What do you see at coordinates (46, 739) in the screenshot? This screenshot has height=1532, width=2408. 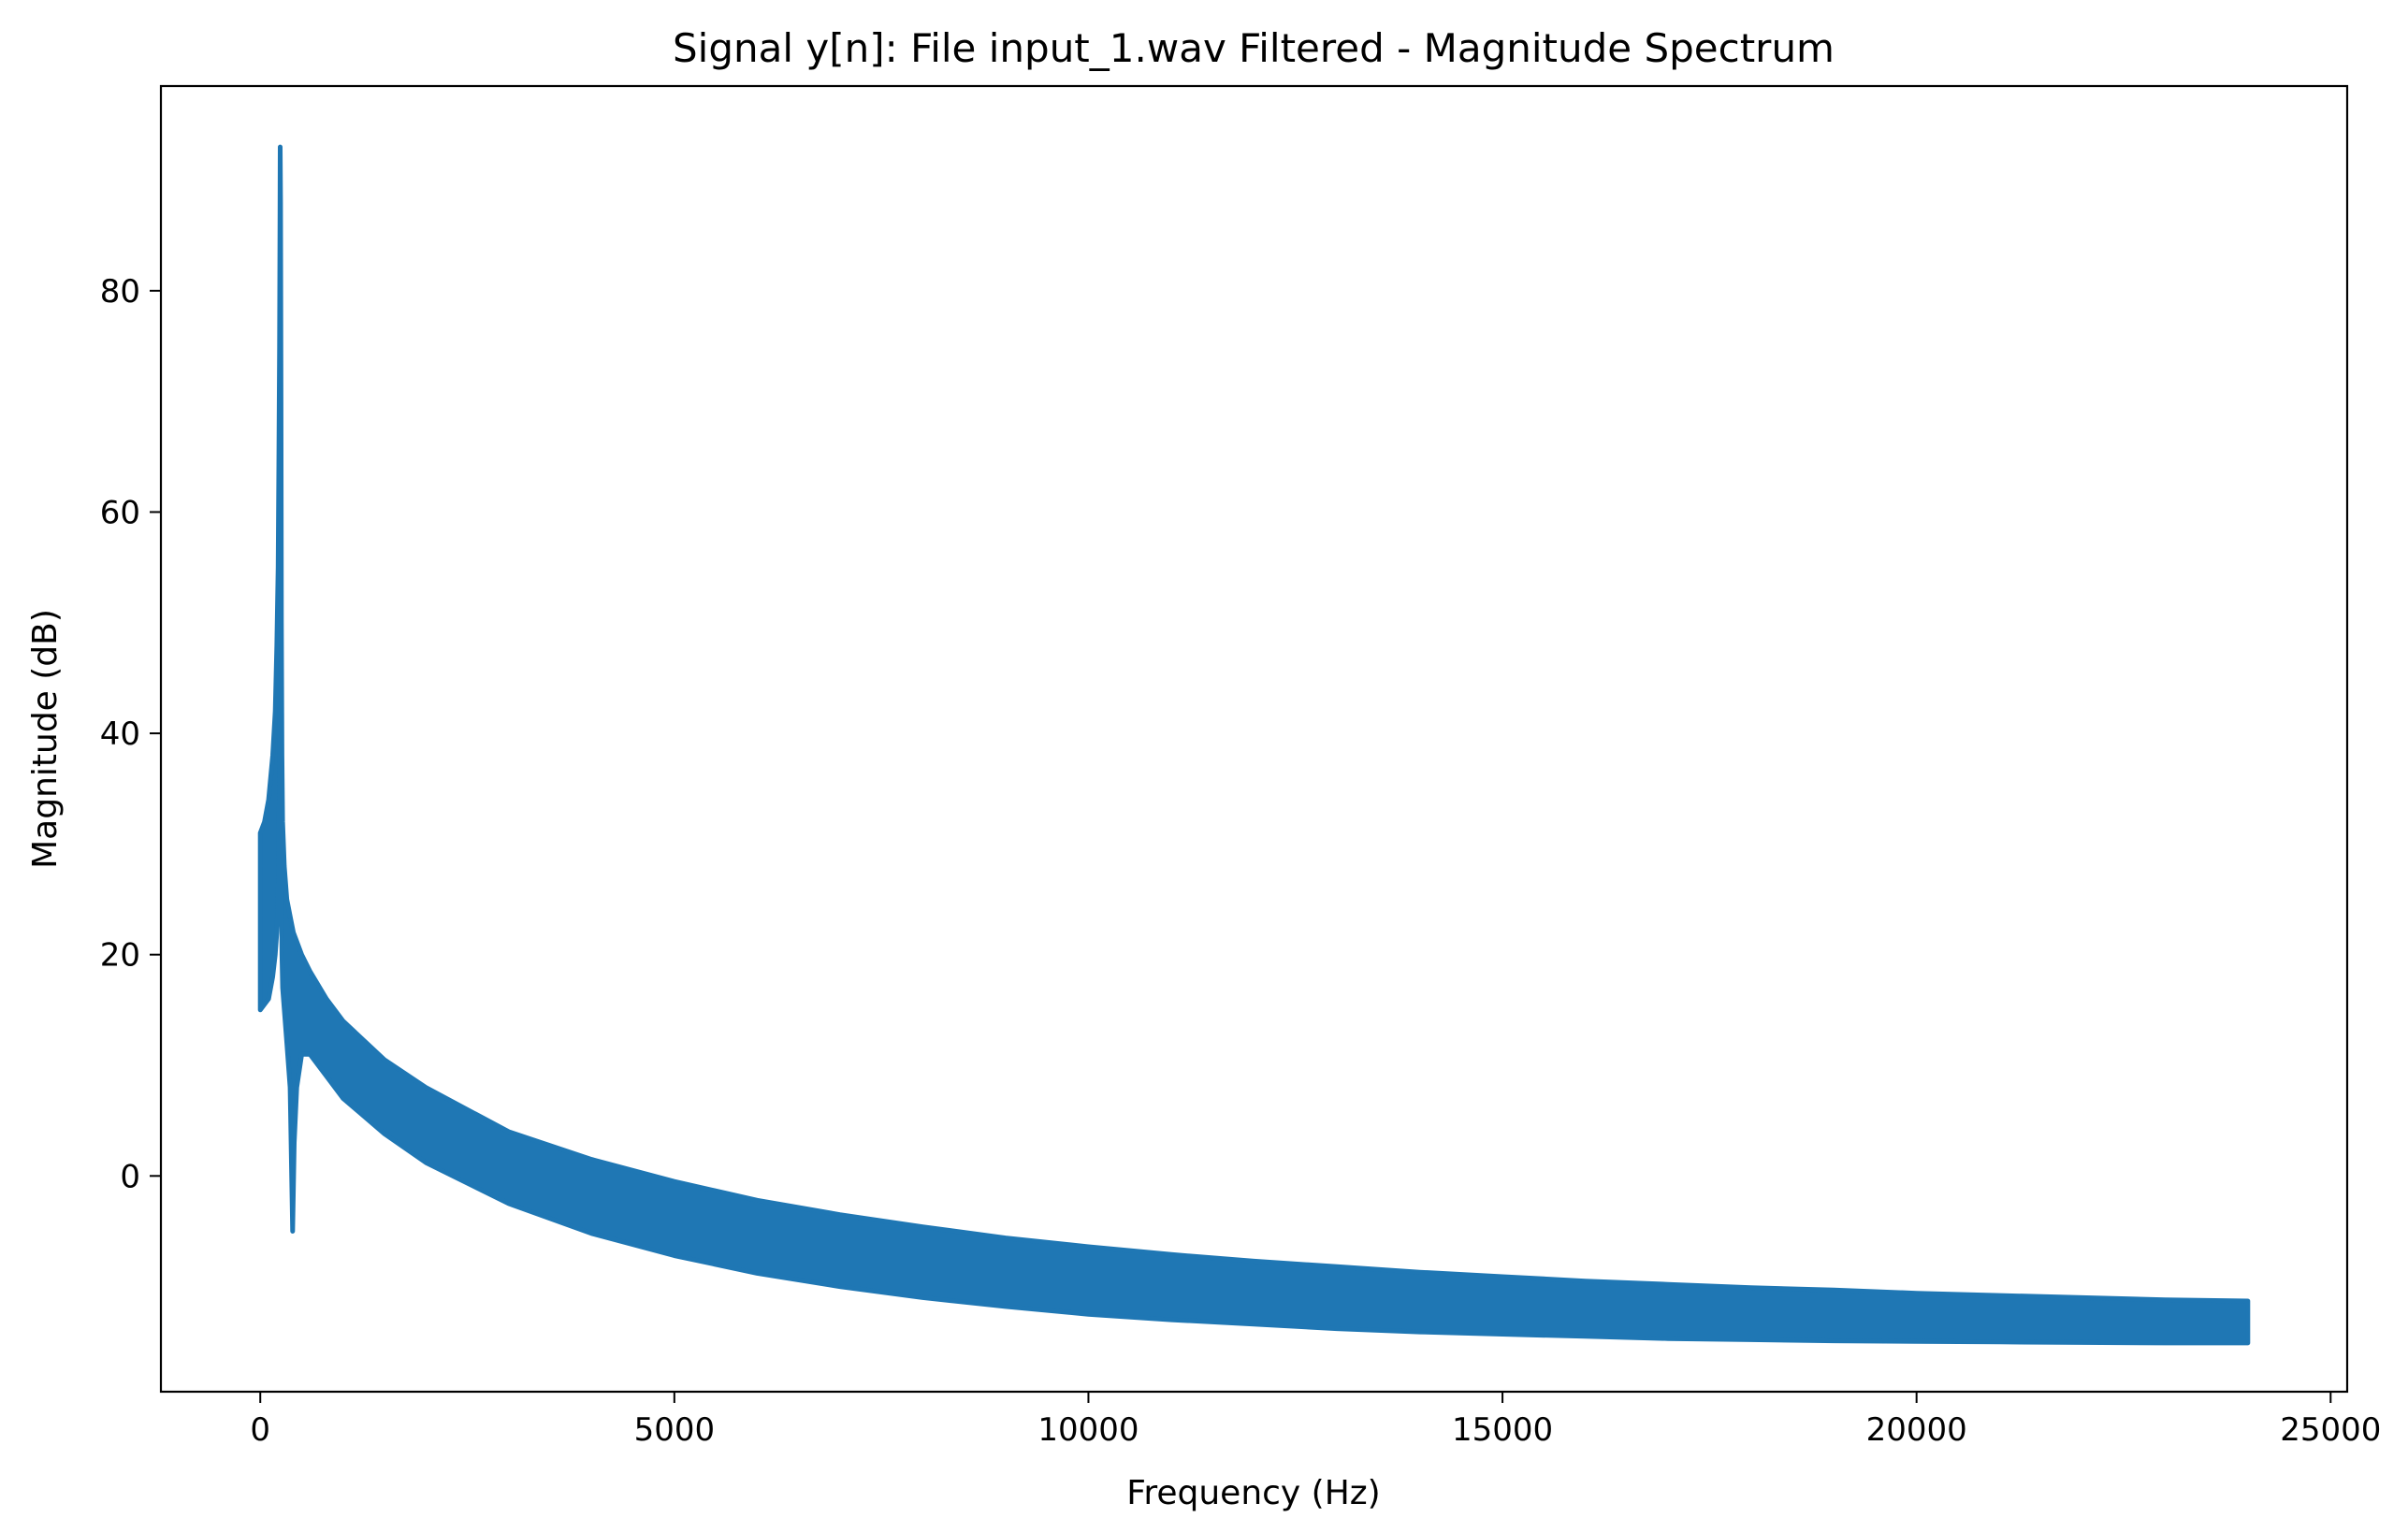 I see `y-axis-label: Magnitude (dB)` at bounding box center [46, 739].